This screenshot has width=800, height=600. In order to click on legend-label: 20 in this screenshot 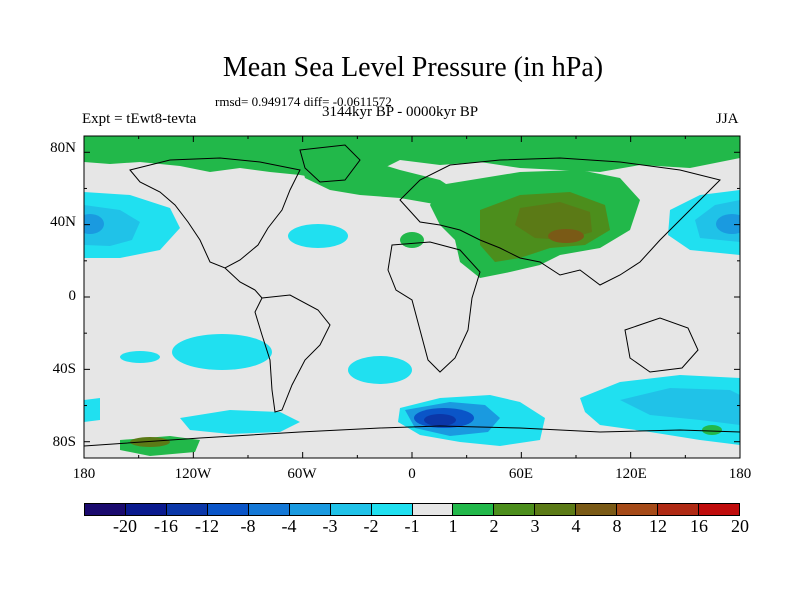, I will do `click(740, 526)`.